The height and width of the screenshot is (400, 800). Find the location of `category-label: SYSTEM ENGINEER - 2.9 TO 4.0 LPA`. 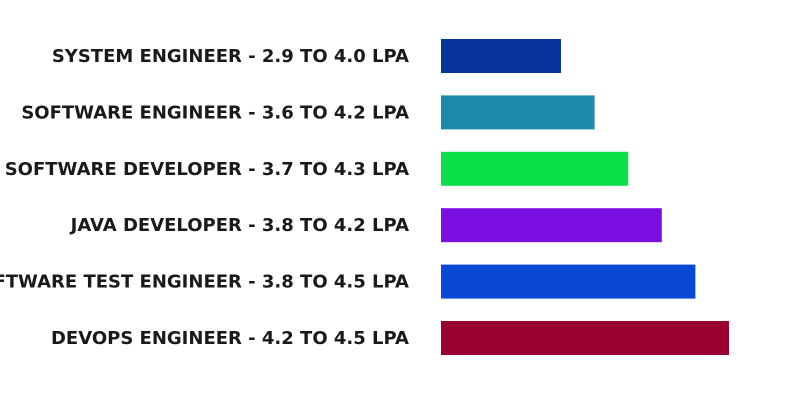

category-label: SYSTEM ENGINEER - 2.9 TO 4.0 LPA is located at coordinates (230, 56).